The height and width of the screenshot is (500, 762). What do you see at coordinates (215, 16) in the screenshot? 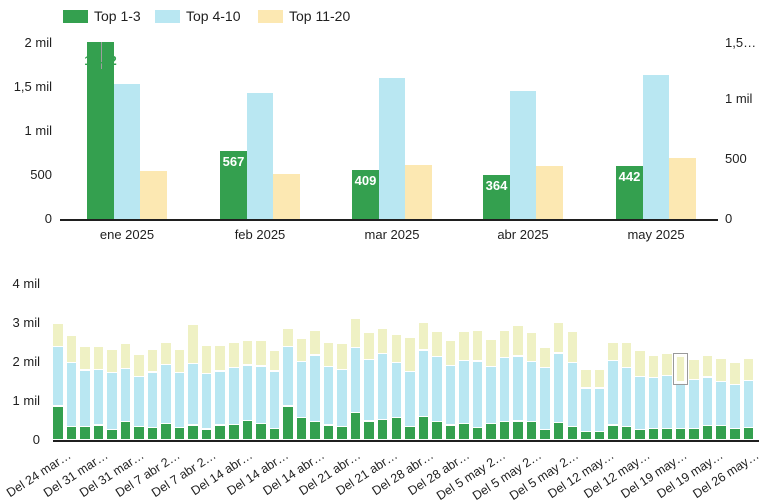
I see `legend-item-top-4-10: Top 4-10` at bounding box center [215, 16].